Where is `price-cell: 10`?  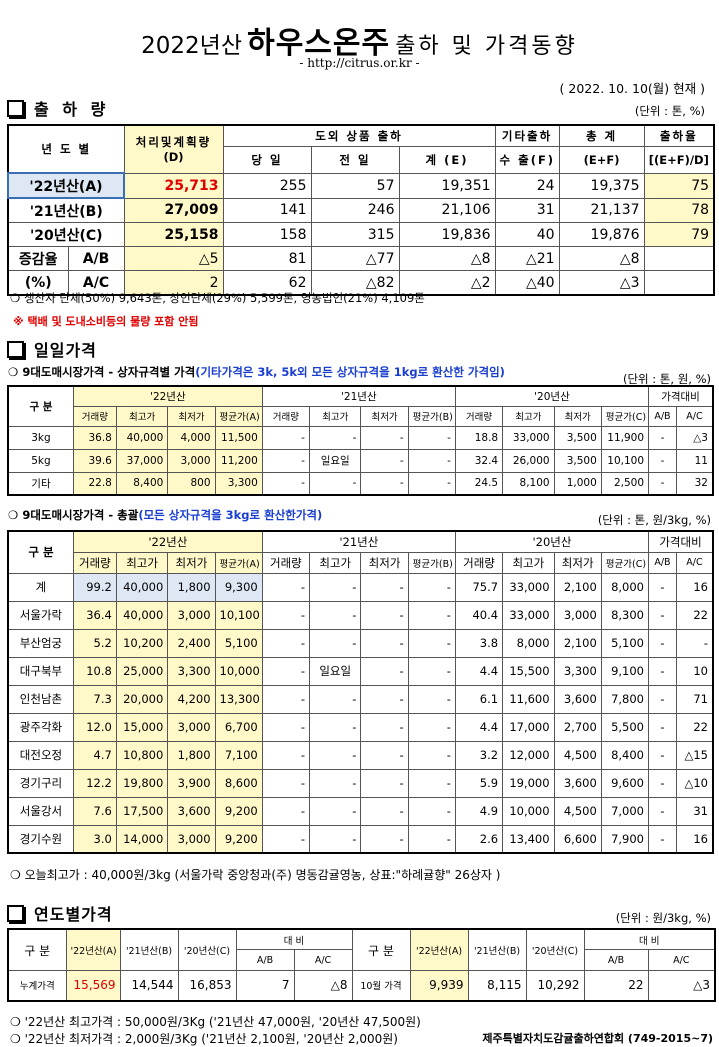
price-cell: 10 is located at coordinates (694, 671).